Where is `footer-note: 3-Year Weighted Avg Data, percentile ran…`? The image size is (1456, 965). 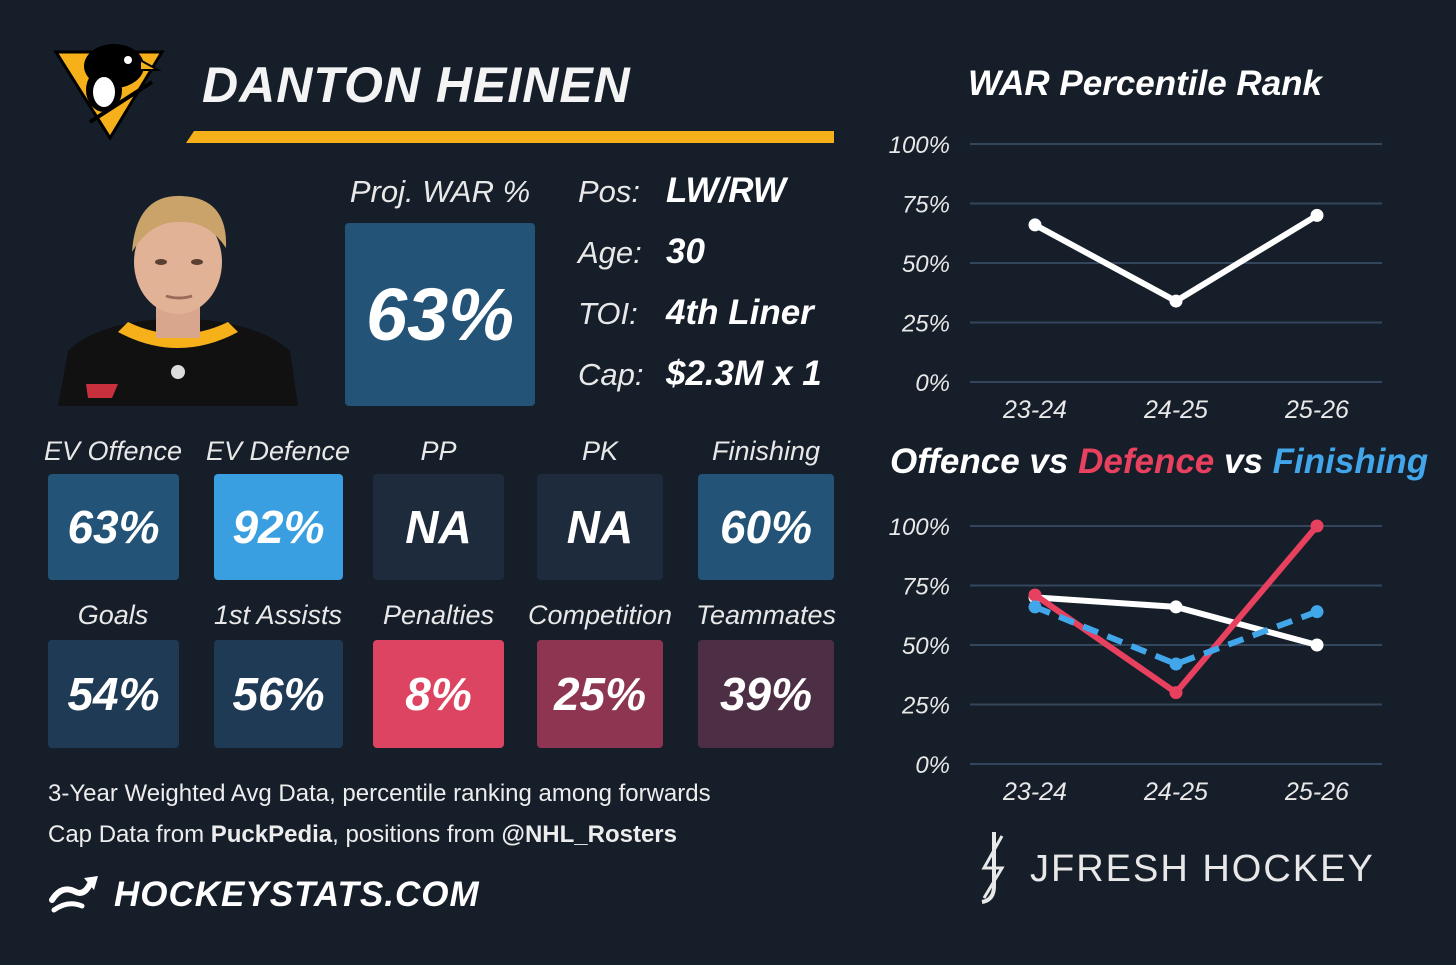 footer-note: 3-Year Weighted Avg Data, percentile ran… is located at coordinates (379, 793).